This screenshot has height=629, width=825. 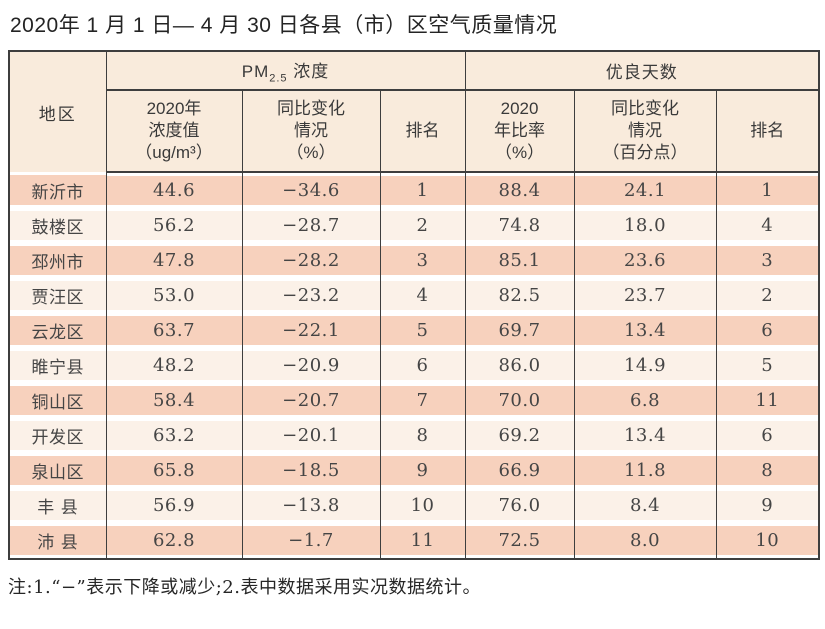 I want to click on cell-pm-rank: 6, so click(x=422, y=365).